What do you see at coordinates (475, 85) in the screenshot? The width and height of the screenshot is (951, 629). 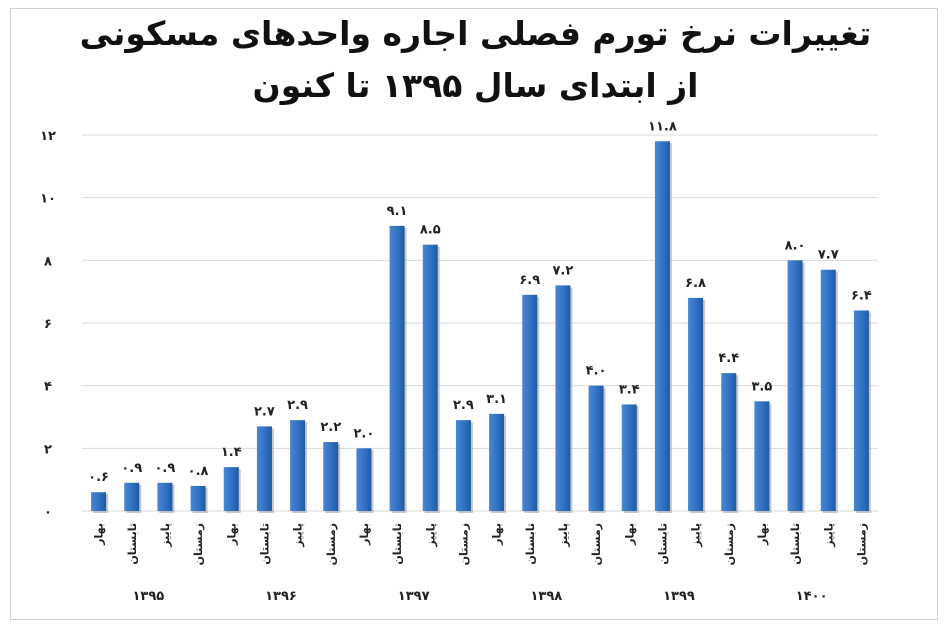 I see `chart-title-line-2: از ابتدای سال ۱۳۹۵ تا کنون` at bounding box center [475, 85].